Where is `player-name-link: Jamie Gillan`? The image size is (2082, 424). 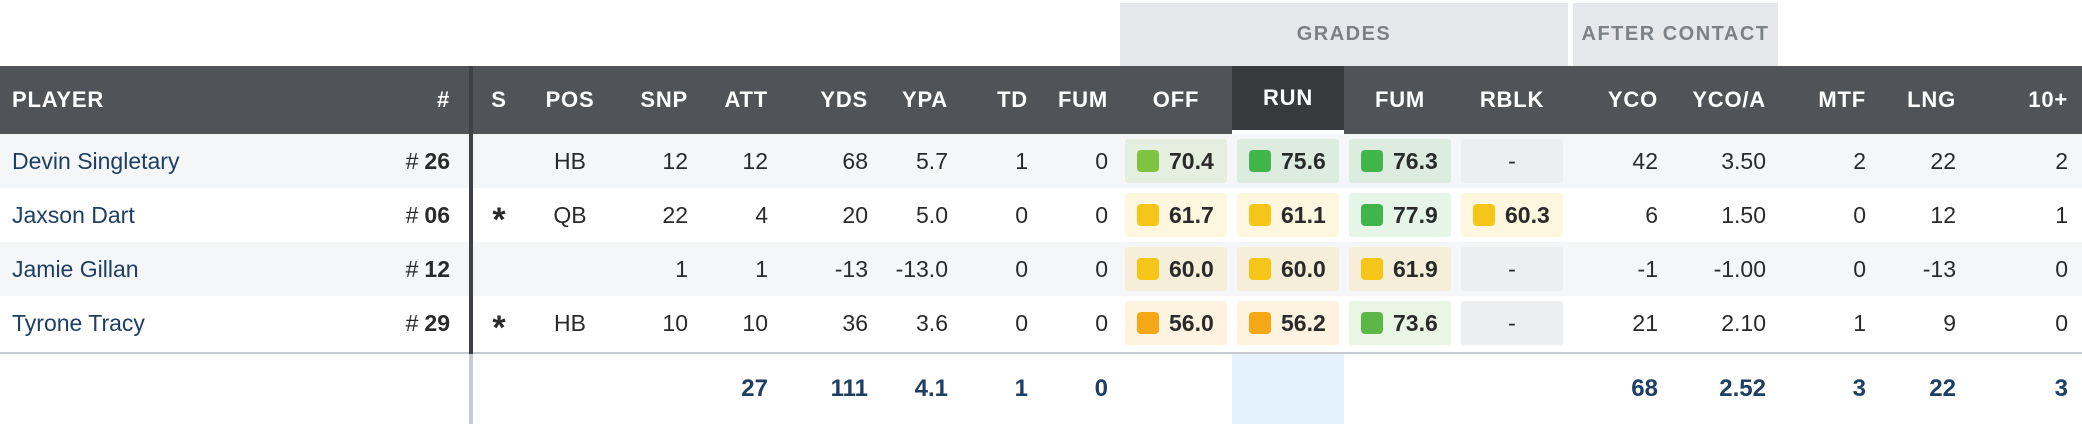
player-name-link: Jamie Gillan is located at coordinates (75, 268).